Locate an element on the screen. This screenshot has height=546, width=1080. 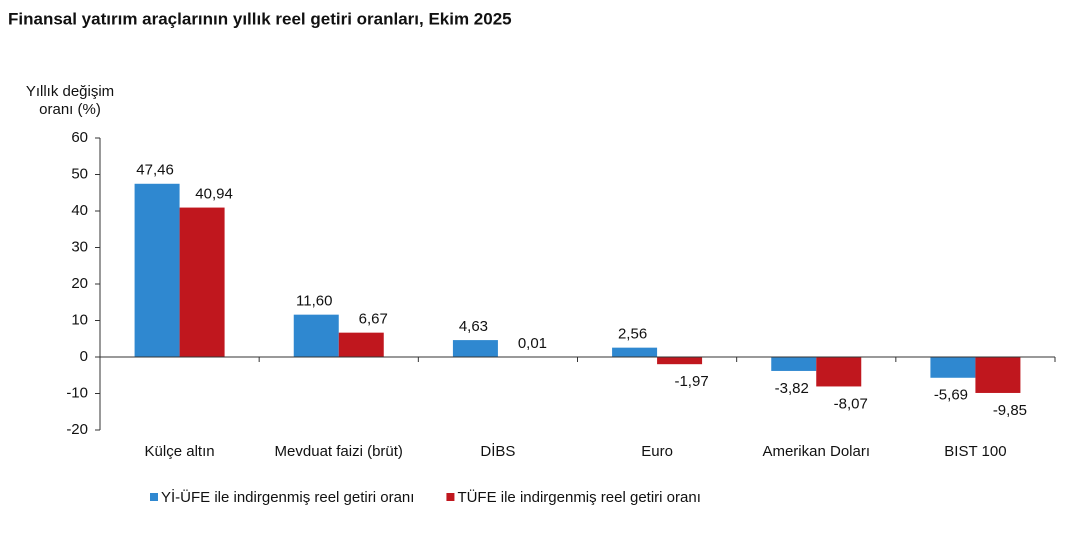
x-tick-label: DİBS is located at coordinates (497, 451).